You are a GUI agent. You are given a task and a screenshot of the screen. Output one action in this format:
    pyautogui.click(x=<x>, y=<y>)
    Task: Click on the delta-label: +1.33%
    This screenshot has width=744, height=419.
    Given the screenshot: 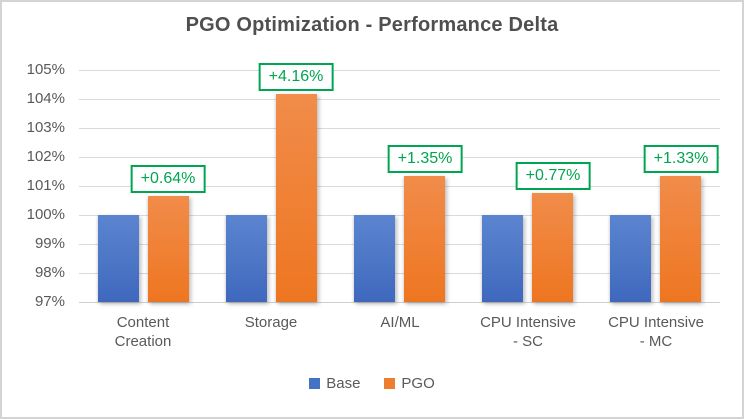 What is the action you would take?
    pyautogui.click(x=681, y=159)
    